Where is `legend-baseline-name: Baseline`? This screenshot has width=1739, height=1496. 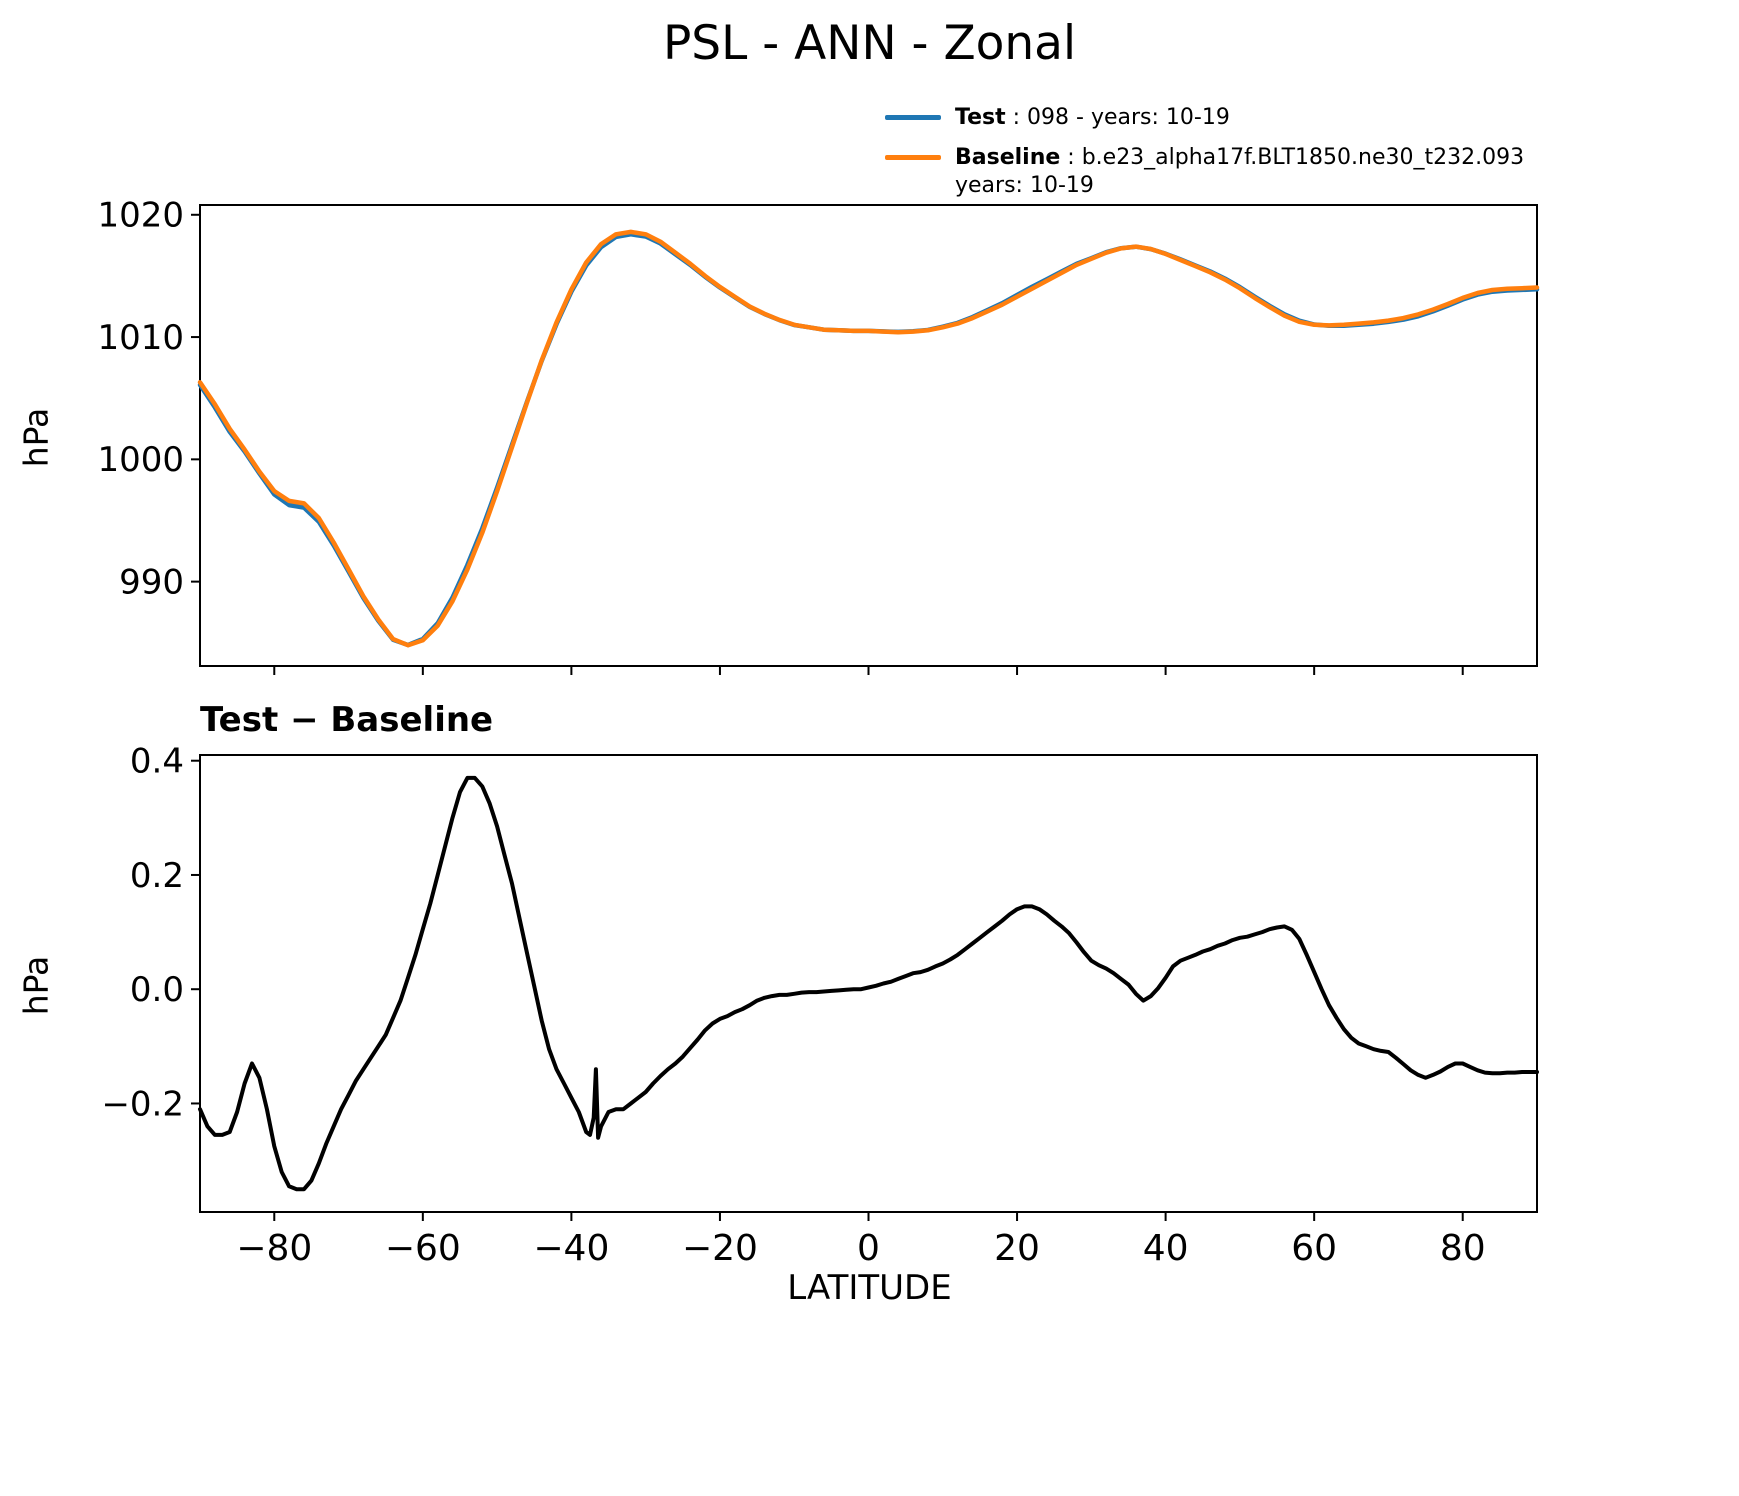
legend-baseline-name: Baseline is located at coordinates (1008, 157).